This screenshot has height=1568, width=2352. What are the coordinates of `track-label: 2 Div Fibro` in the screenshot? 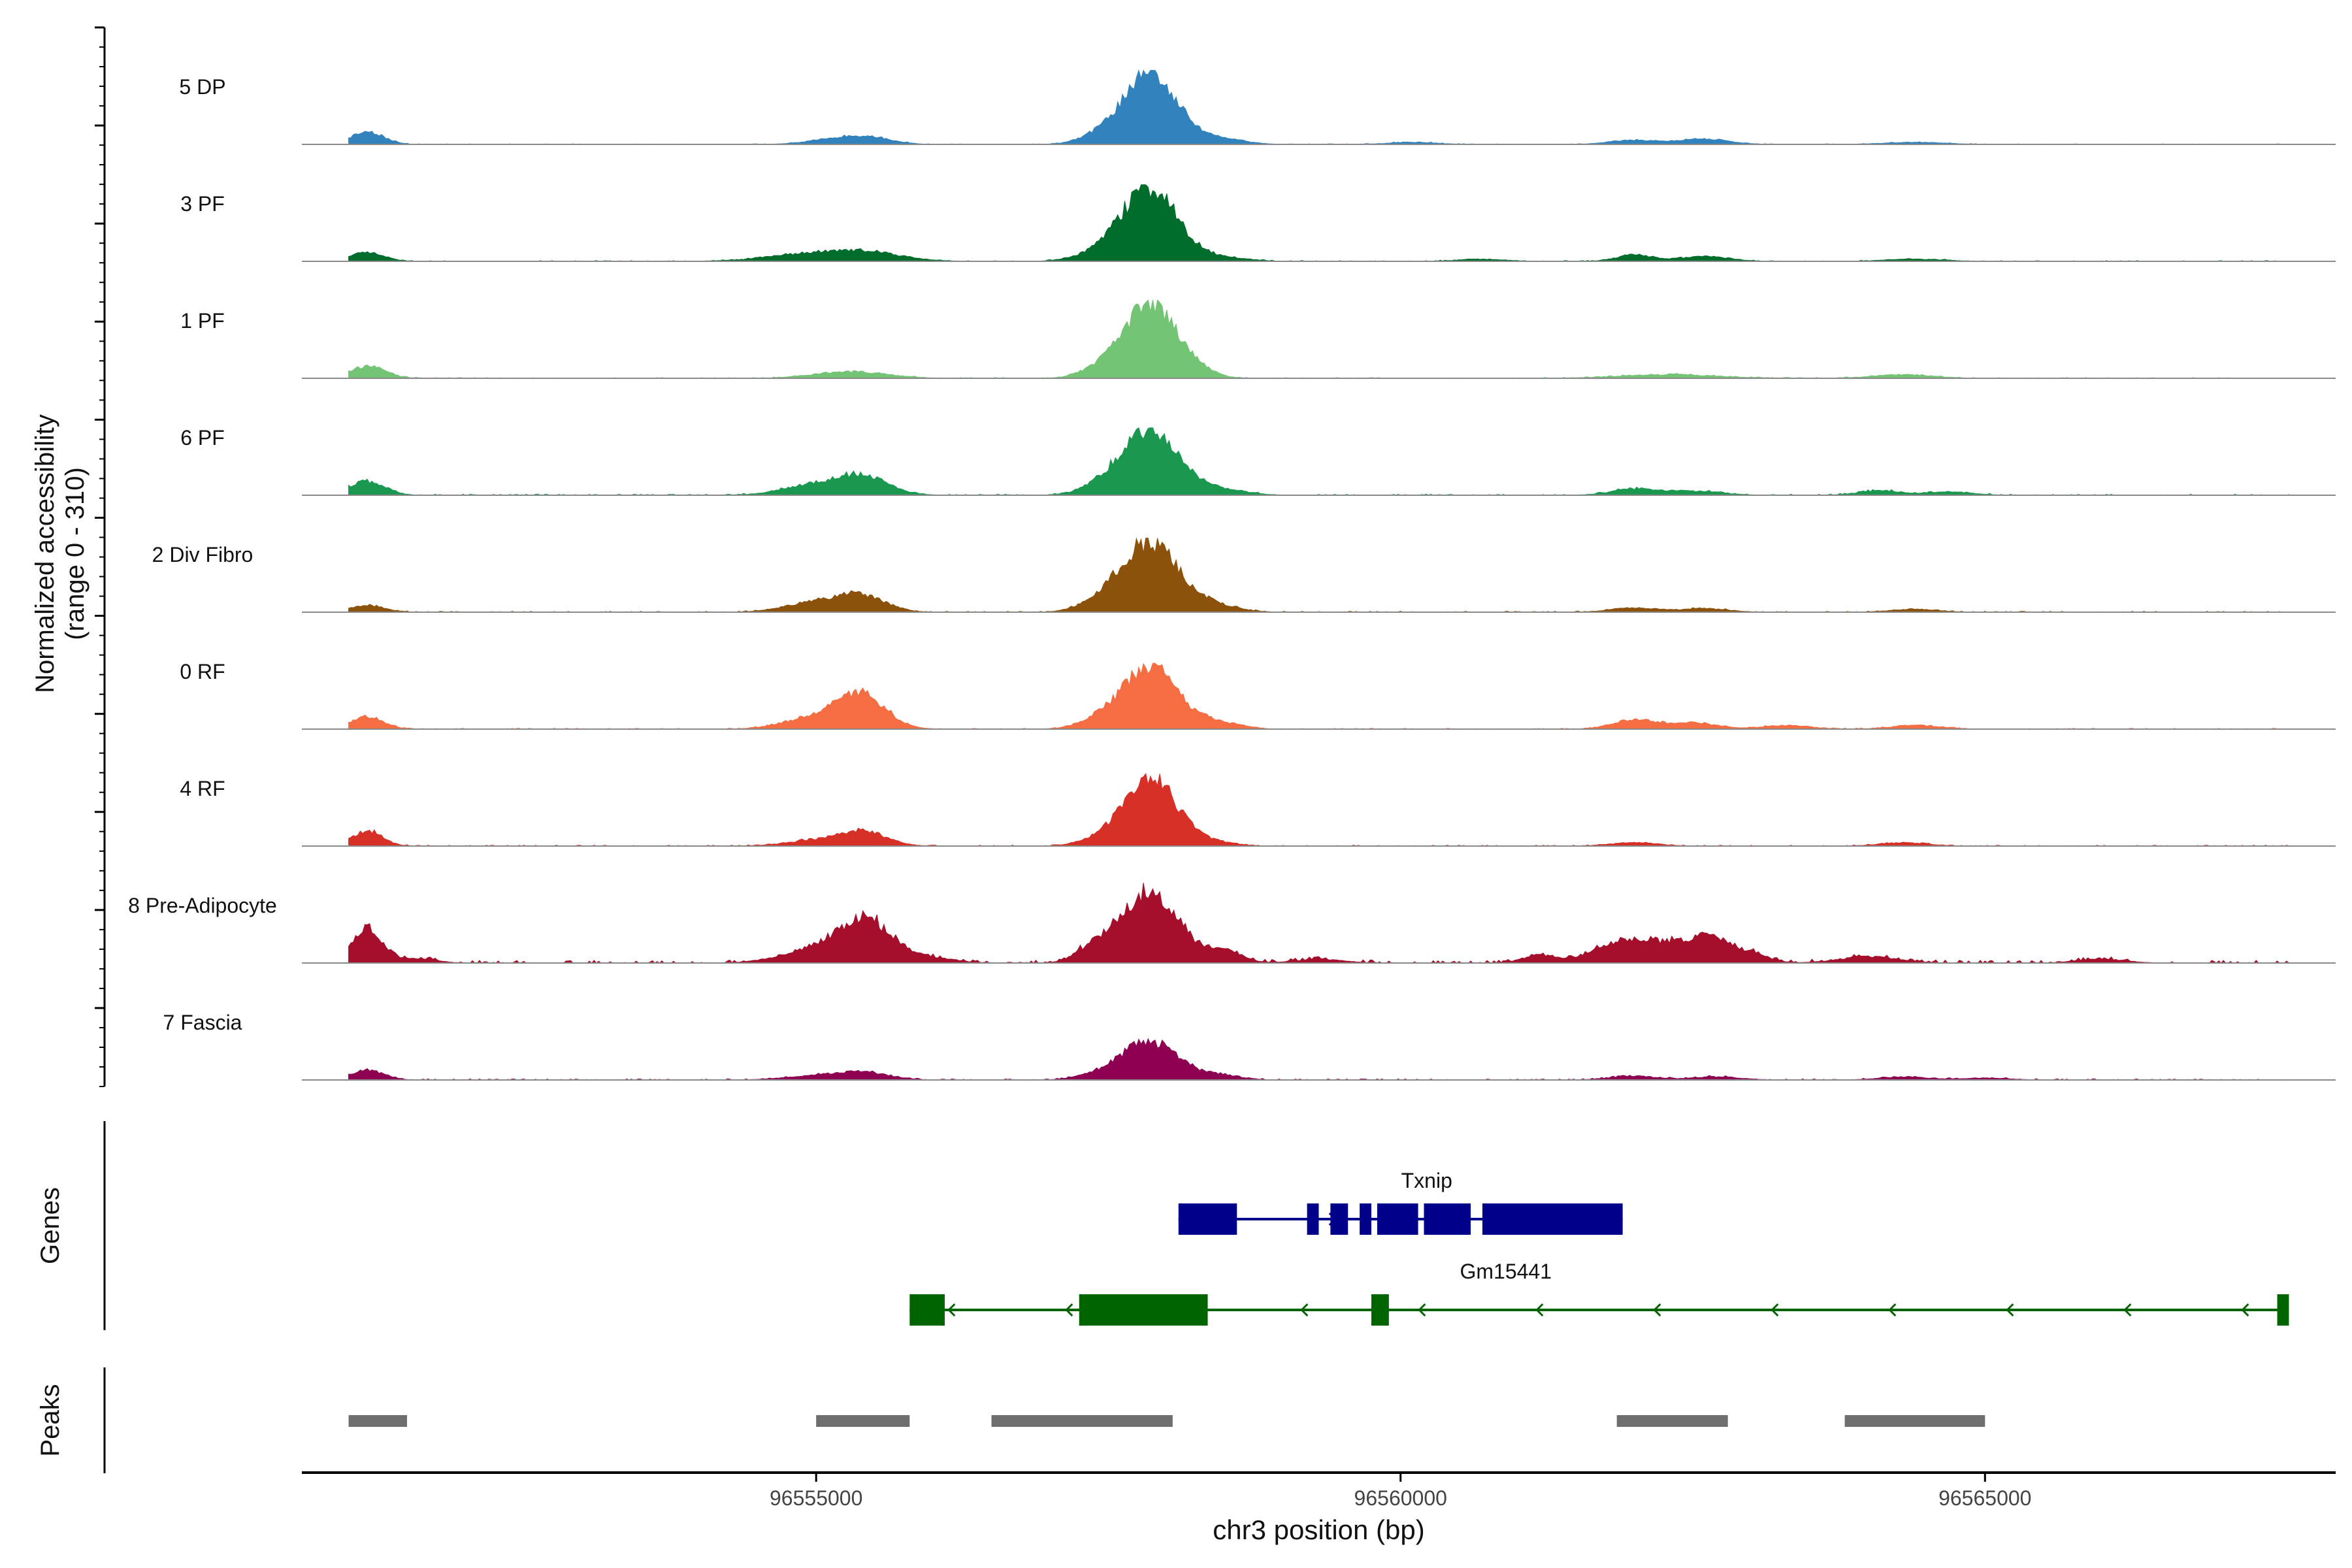 It's located at (202, 554).